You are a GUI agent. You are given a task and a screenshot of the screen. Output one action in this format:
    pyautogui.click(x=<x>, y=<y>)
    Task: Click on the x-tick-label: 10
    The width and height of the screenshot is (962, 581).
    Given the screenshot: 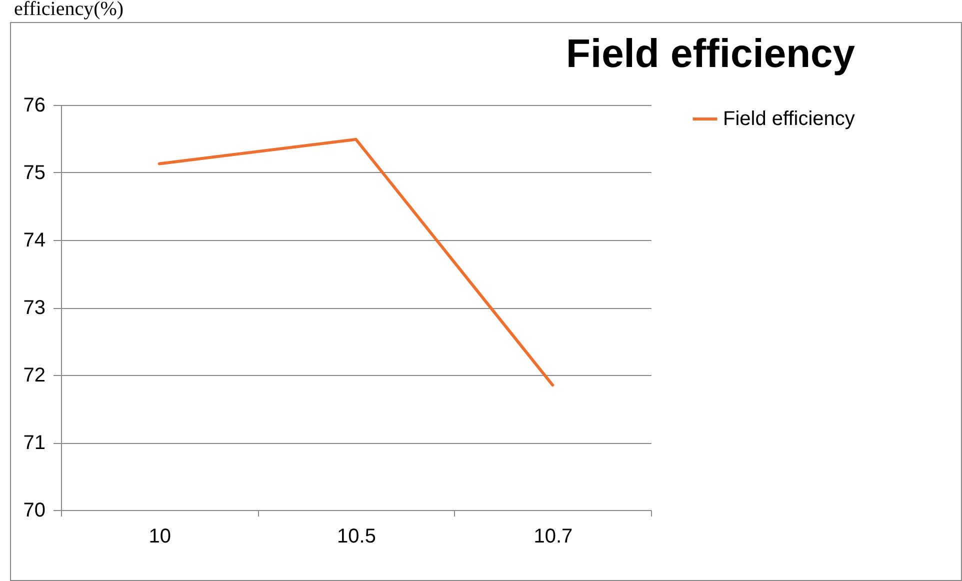 What is the action you would take?
    pyautogui.click(x=159, y=537)
    